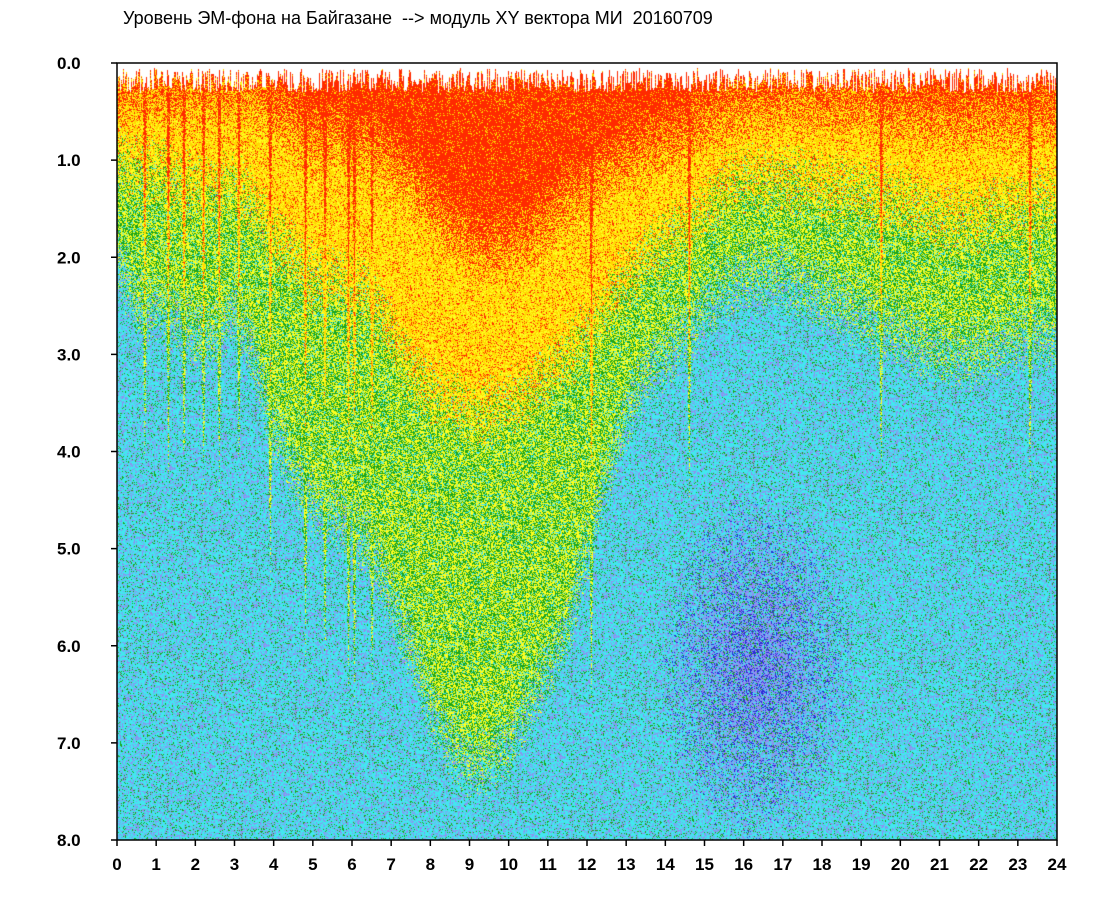 This screenshot has height=900, width=1096. Describe the element at coordinates (548, 864) in the screenshot. I see `x-tick-label: 11` at that location.